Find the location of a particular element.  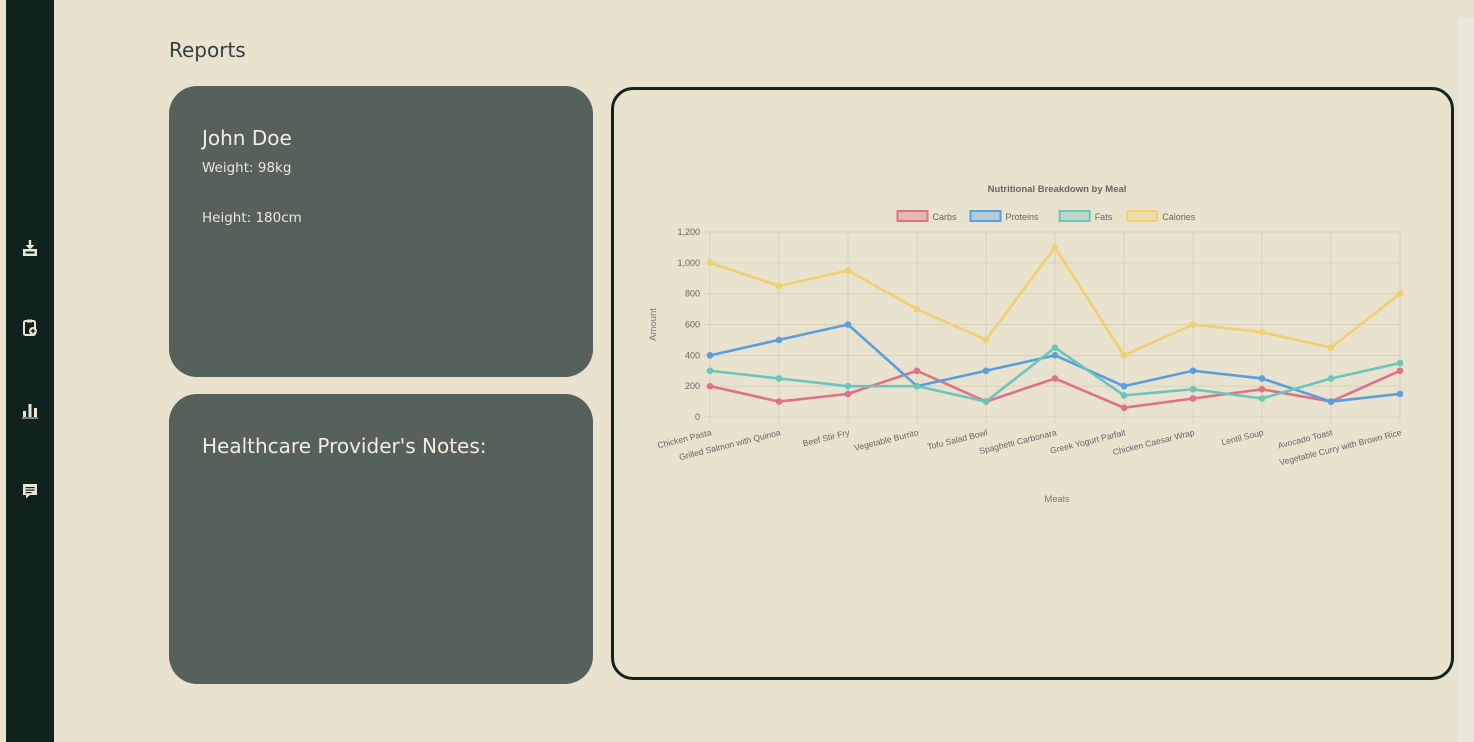

x-tick-label: Beef Stir Fry is located at coordinates (826, 437).